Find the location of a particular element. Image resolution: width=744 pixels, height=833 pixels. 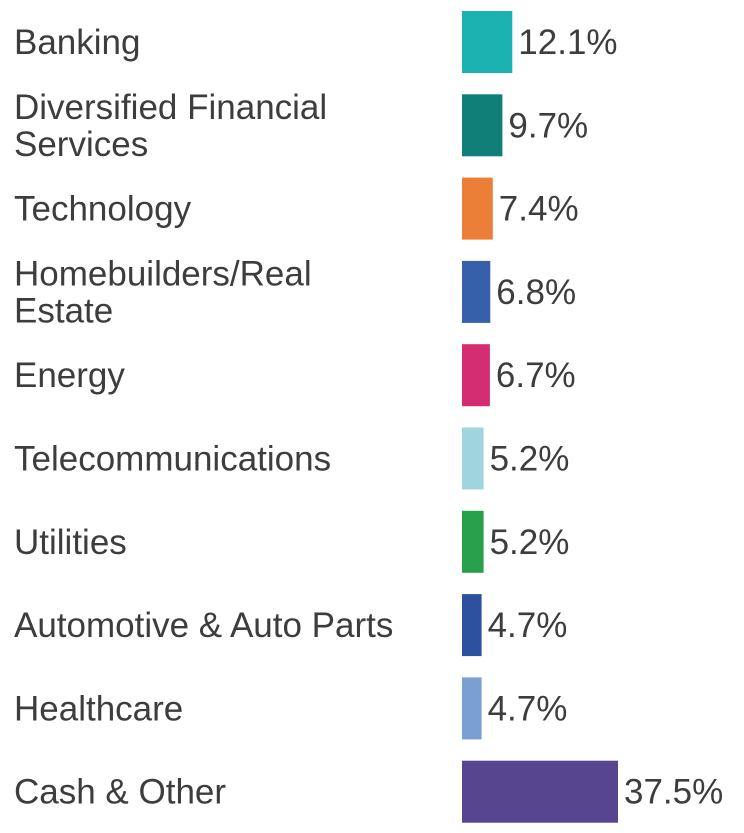

value-label-8: 4.7% is located at coordinates (528, 708).